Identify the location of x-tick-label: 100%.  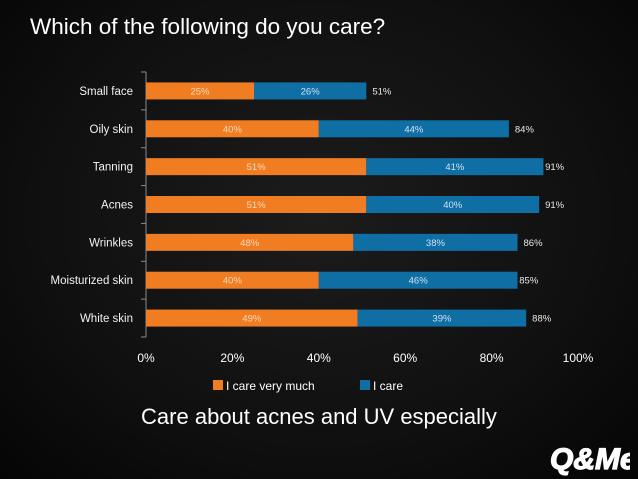
(578, 358).